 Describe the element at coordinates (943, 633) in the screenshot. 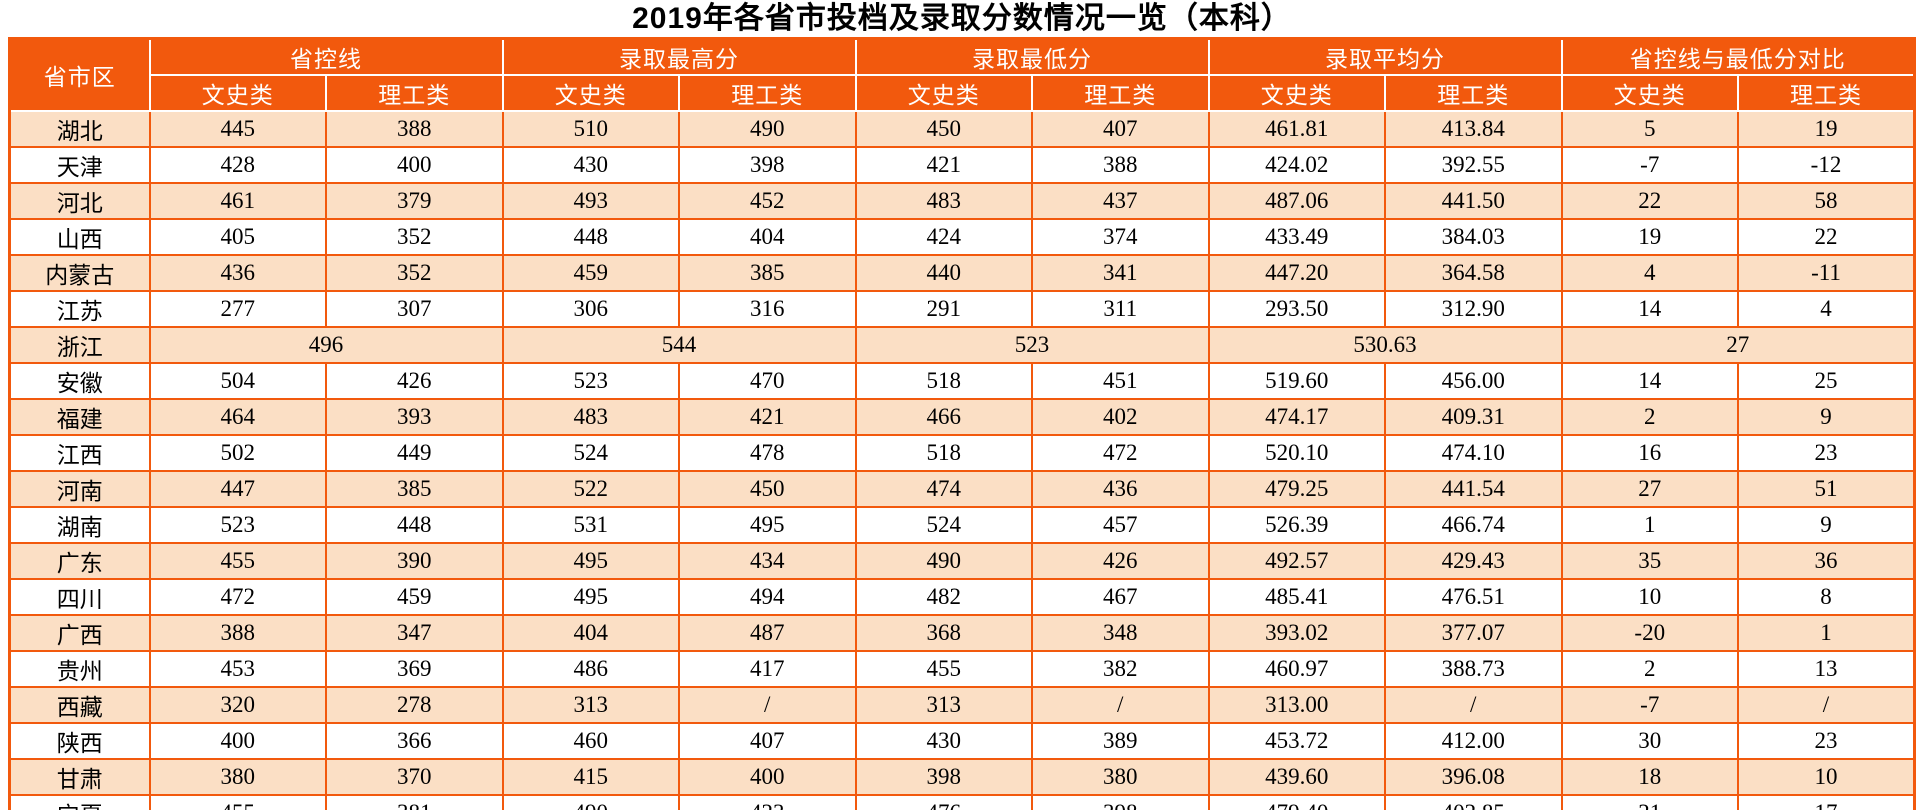

I see `score-cell: 368` at that location.